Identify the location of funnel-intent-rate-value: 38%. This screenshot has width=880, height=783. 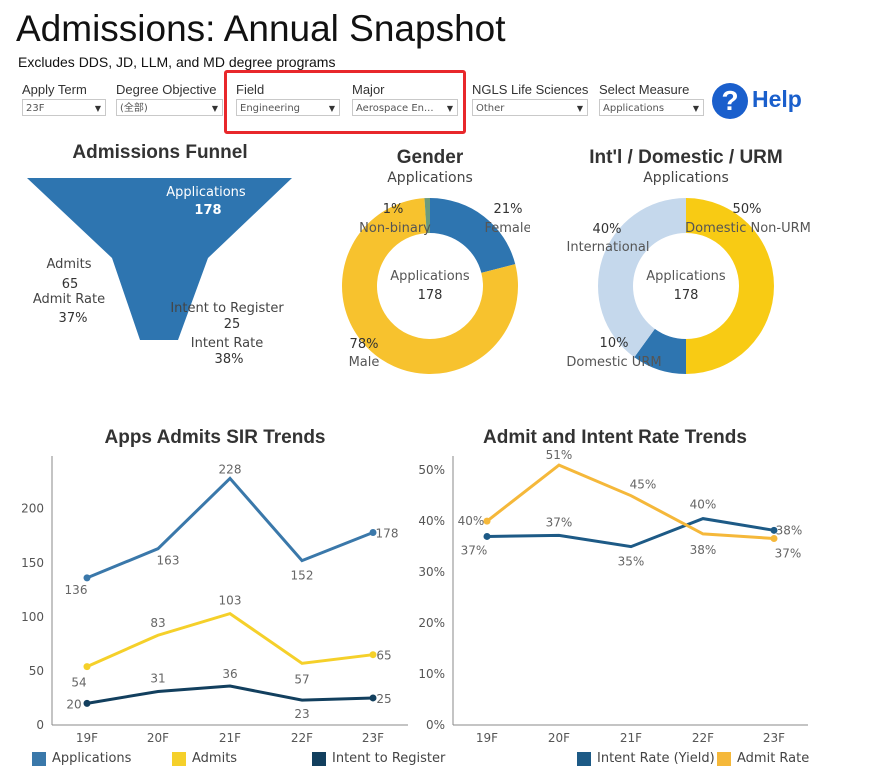
(229, 359).